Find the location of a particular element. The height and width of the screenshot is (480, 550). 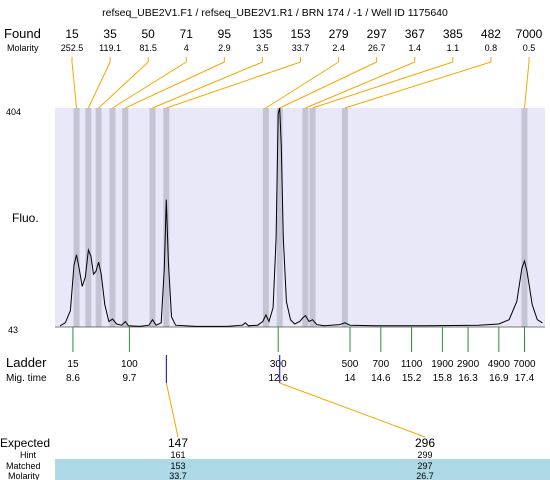

ladder-time-100: 9.7 is located at coordinates (129, 378).